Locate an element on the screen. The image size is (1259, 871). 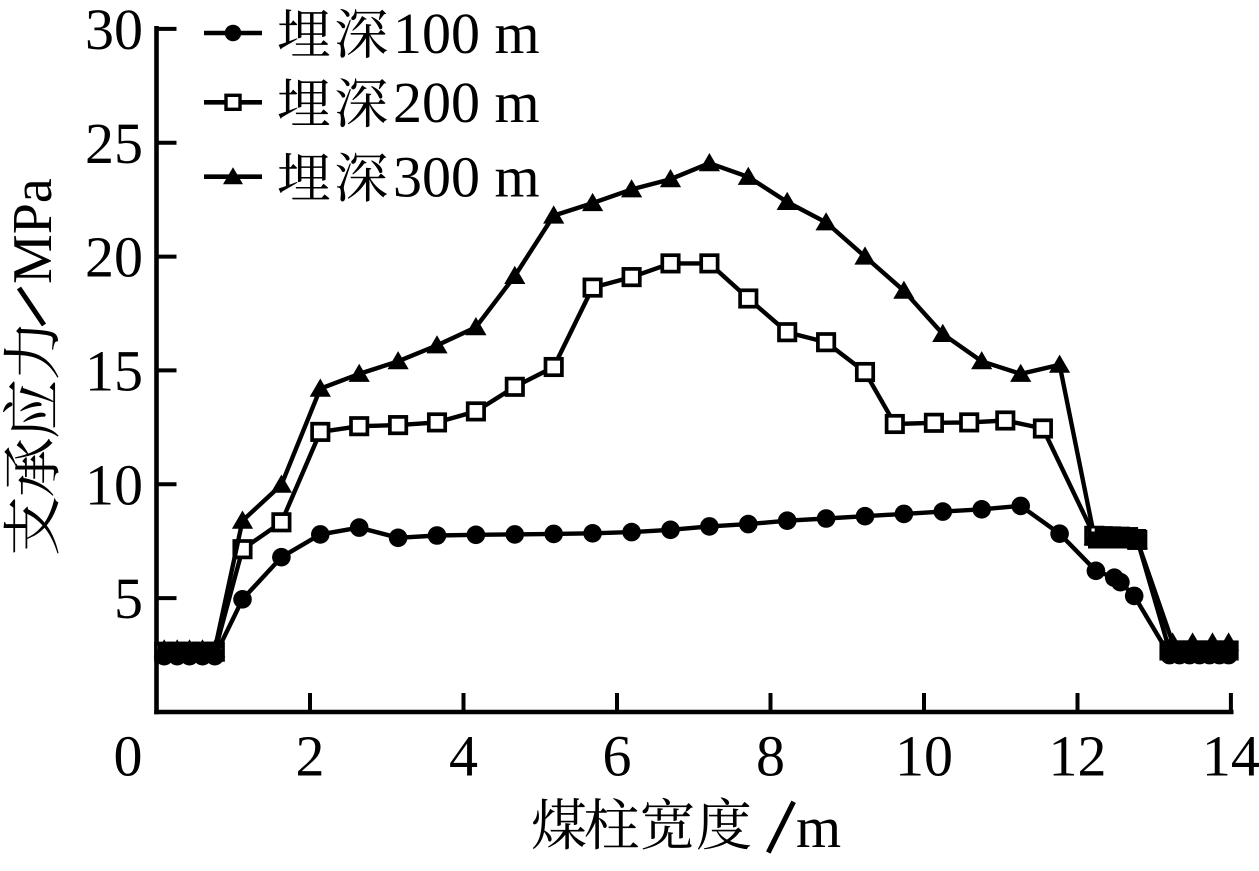
svg-text: 8 is located at coordinates (770, 756).